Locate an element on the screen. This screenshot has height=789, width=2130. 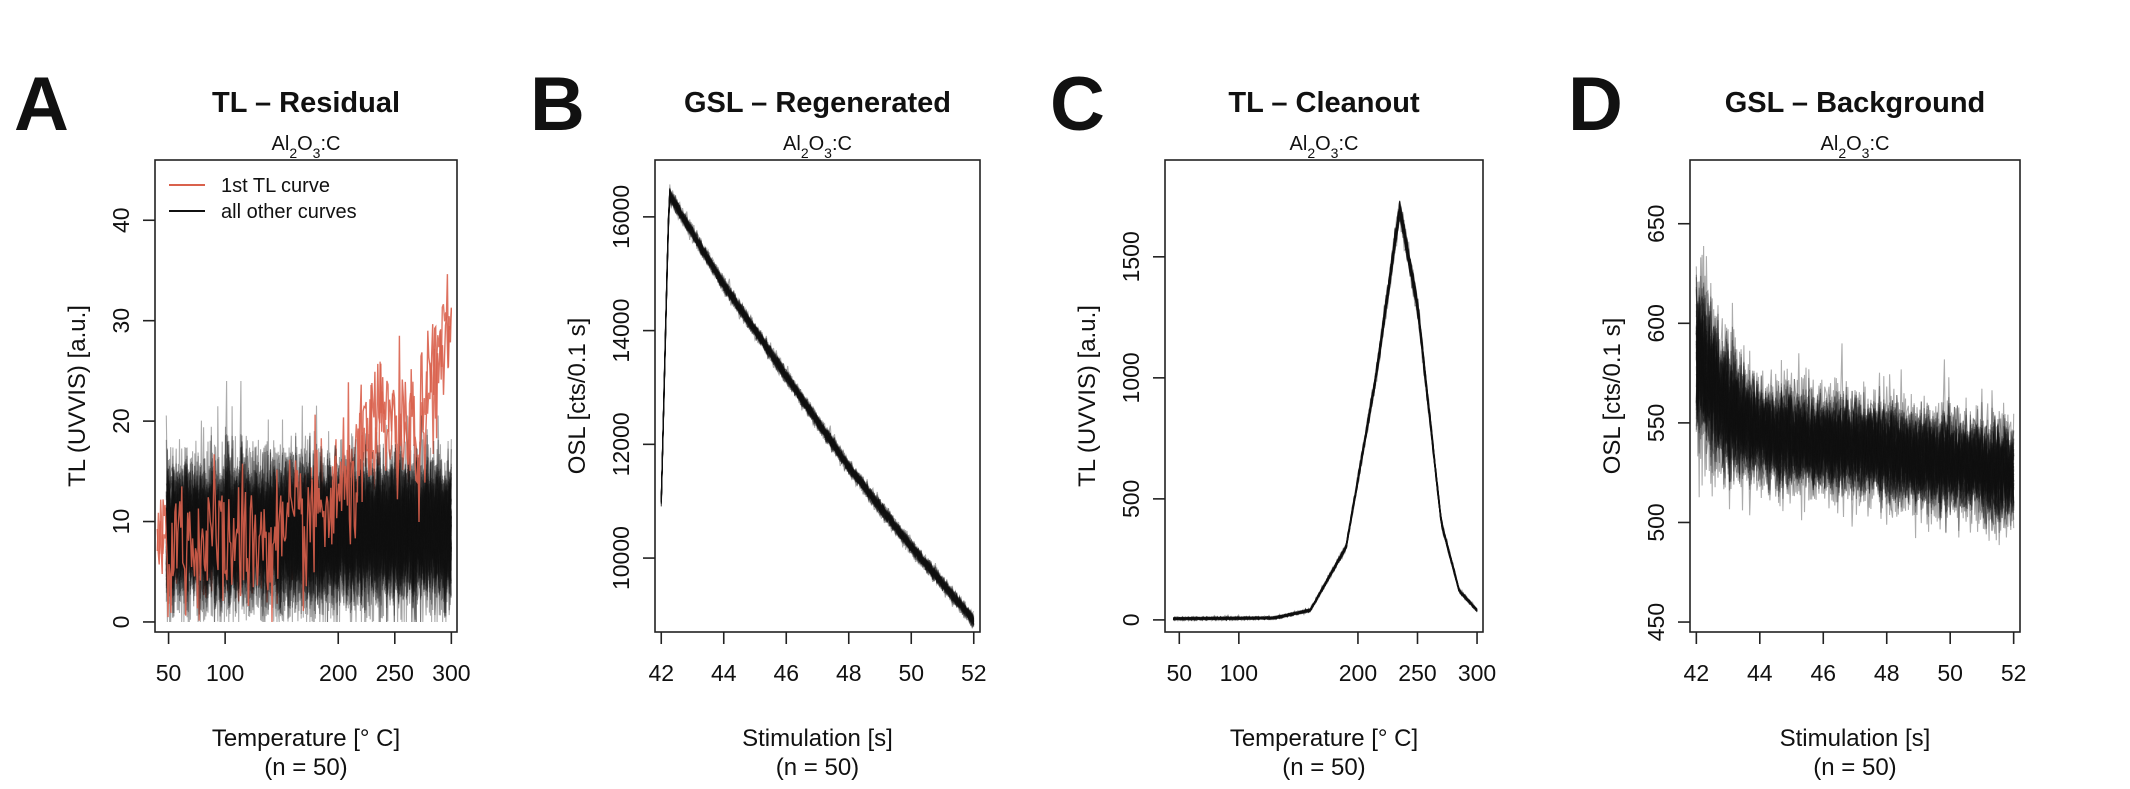
y-axis-label: OSL [cts/0.1 s] is located at coordinates (1612, 396).